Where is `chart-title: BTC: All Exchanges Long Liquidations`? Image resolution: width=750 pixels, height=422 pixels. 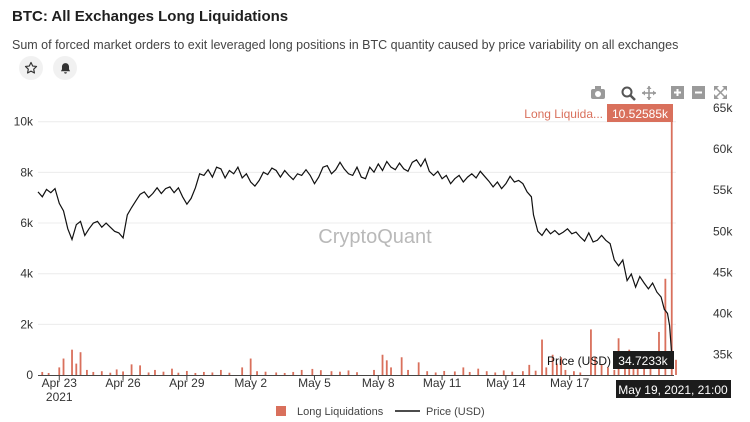 chart-title: BTC: All Exchanges Long Liquidations is located at coordinates (150, 16).